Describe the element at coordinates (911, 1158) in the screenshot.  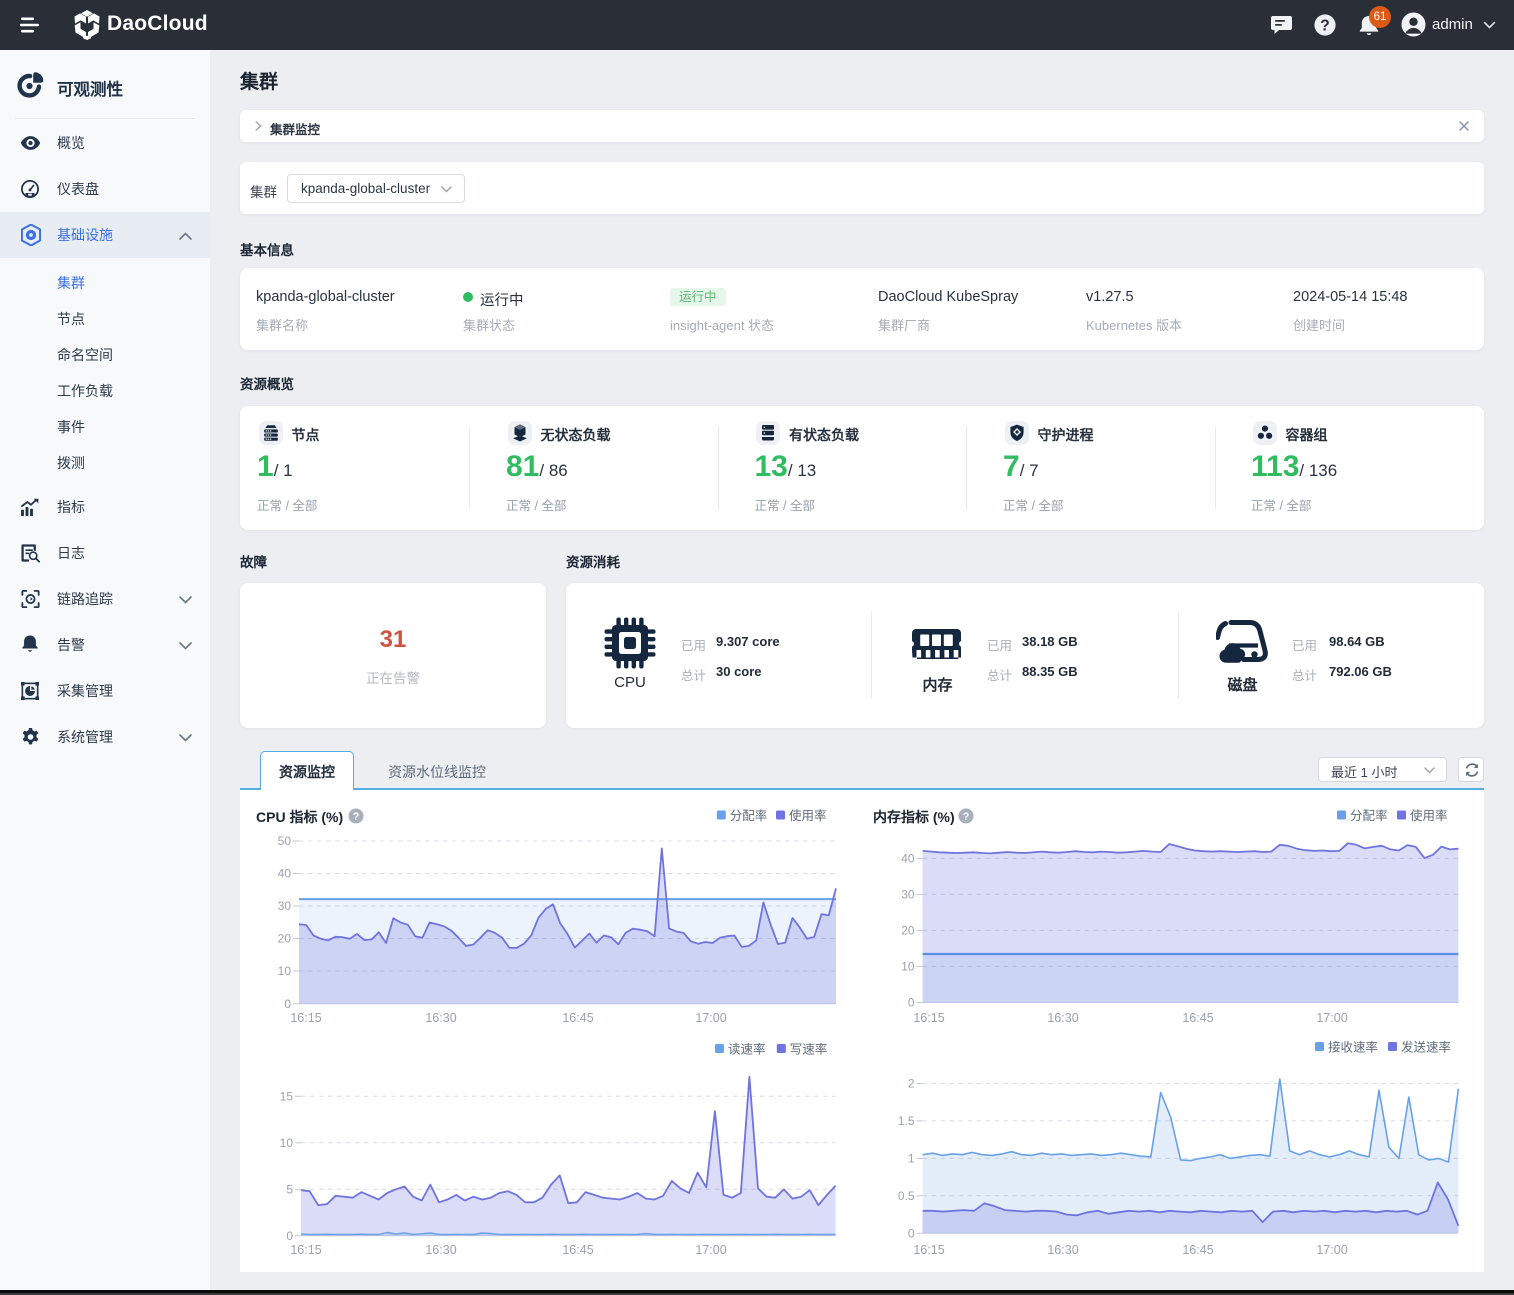
I see `svg-text: 1` at that location.